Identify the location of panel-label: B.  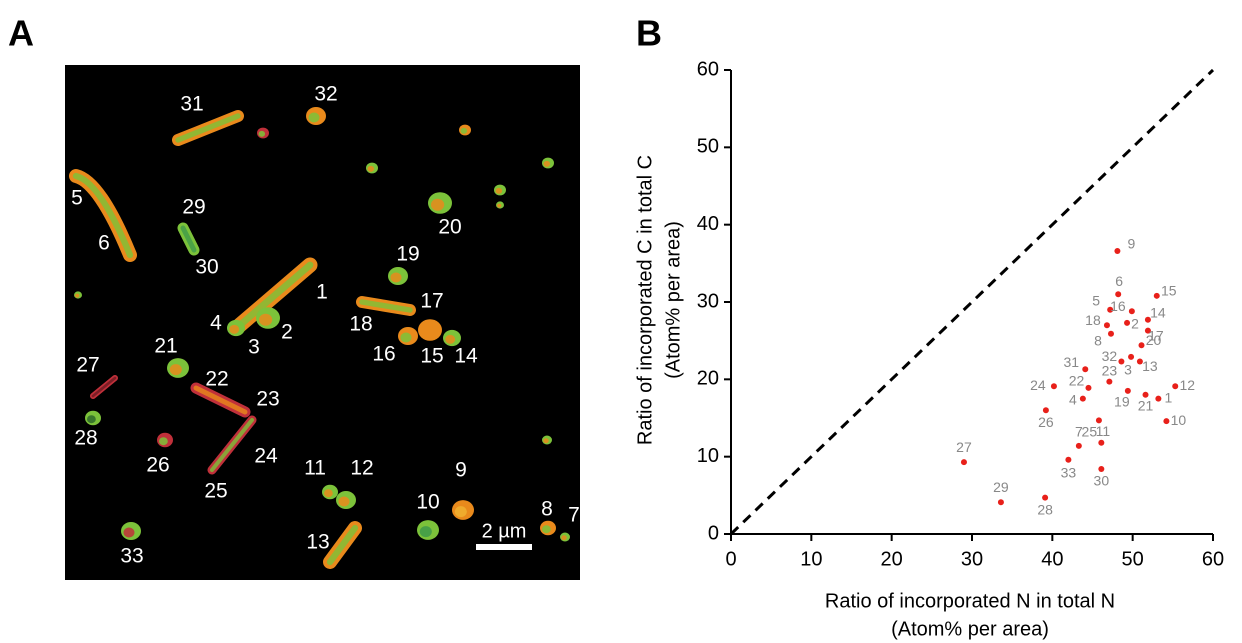
(649, 33).